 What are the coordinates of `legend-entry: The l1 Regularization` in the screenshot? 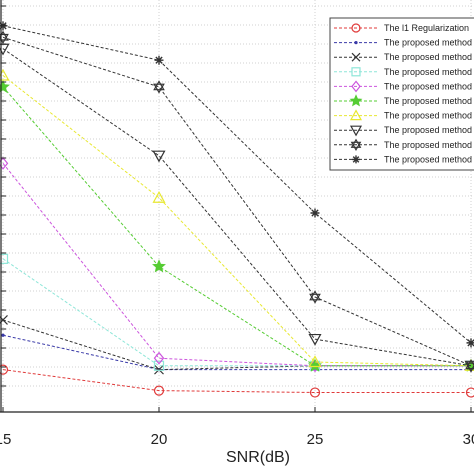 It's located at (401, 28).